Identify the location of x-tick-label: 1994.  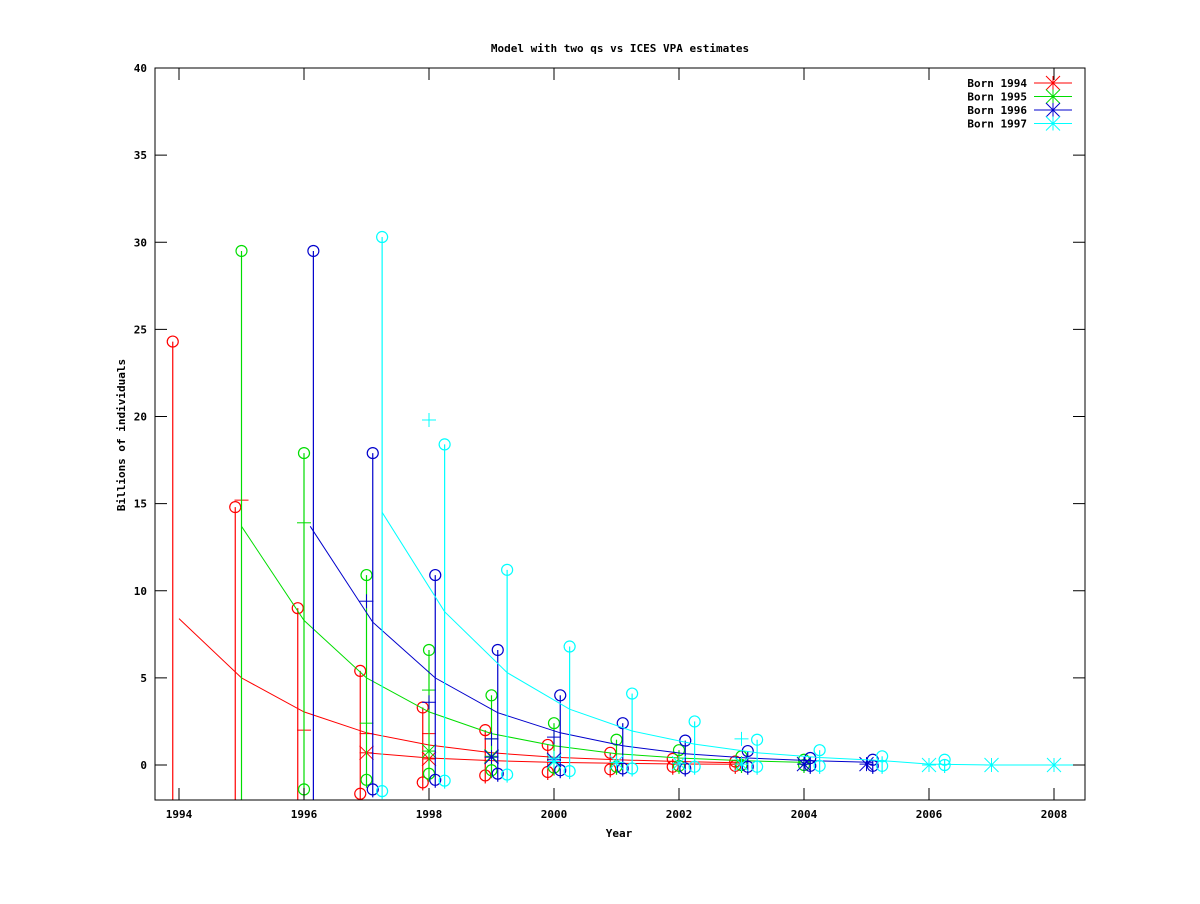
(179, 814).